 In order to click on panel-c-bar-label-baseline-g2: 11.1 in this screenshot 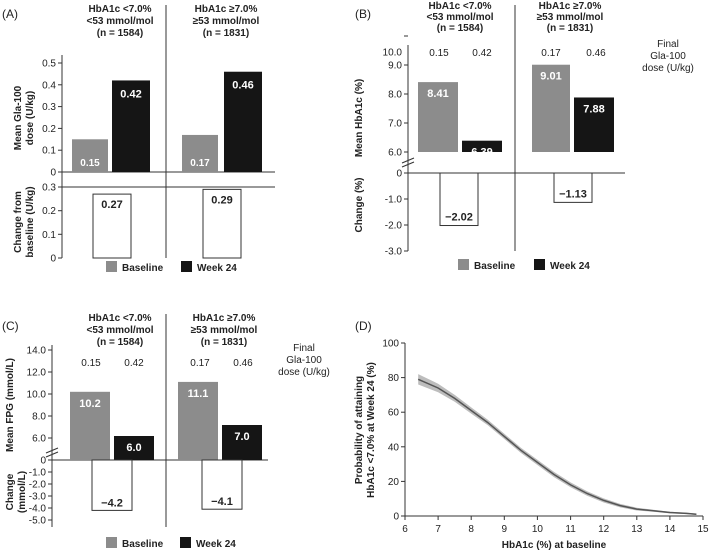, I will do `click(198, 394)`.